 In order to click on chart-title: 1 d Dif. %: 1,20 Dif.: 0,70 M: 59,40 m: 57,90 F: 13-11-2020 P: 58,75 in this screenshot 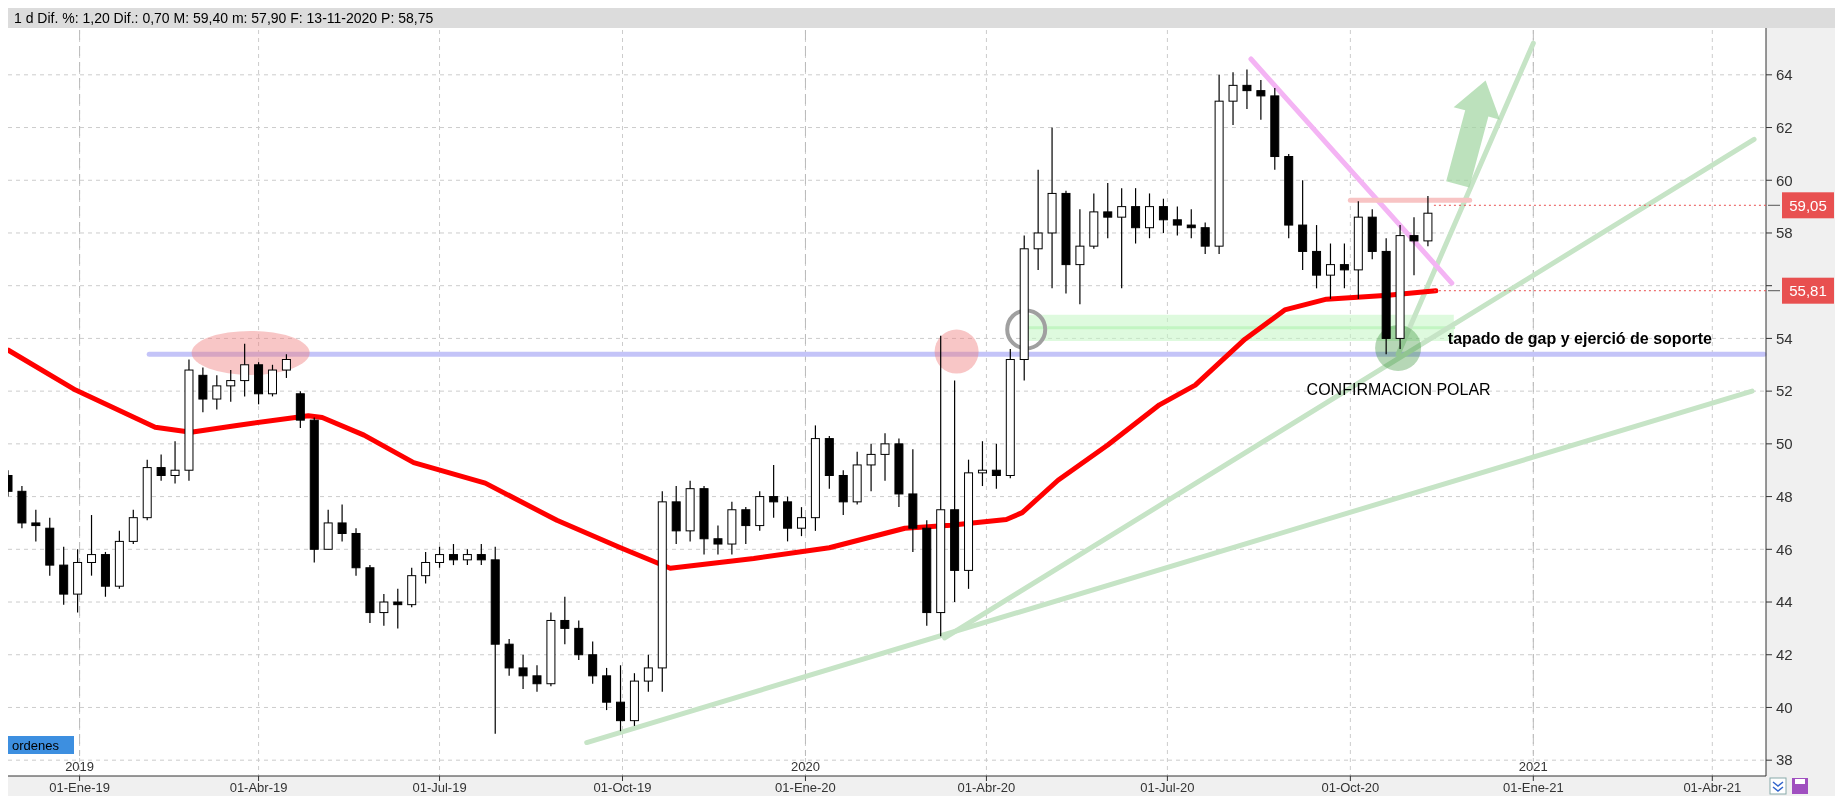, I will do `click(224, 18)`.